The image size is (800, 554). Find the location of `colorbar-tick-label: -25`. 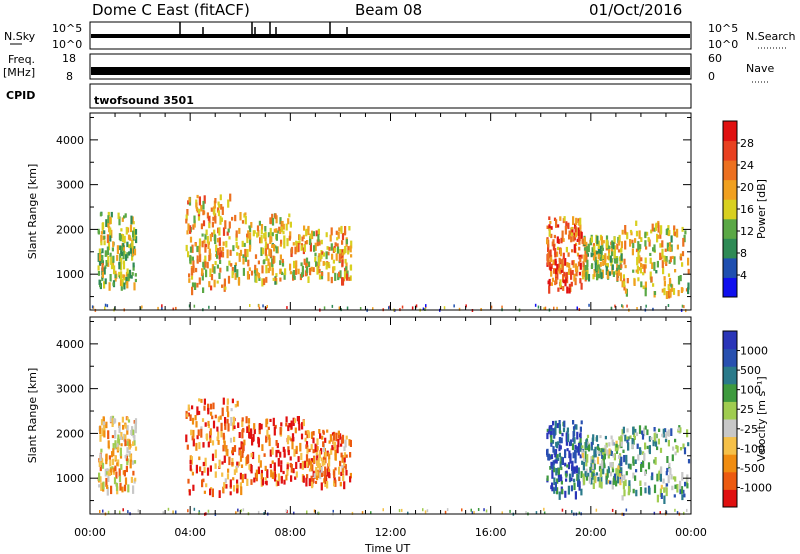

colorbar-tick-label: -25 is located at coordinates (749, 429).